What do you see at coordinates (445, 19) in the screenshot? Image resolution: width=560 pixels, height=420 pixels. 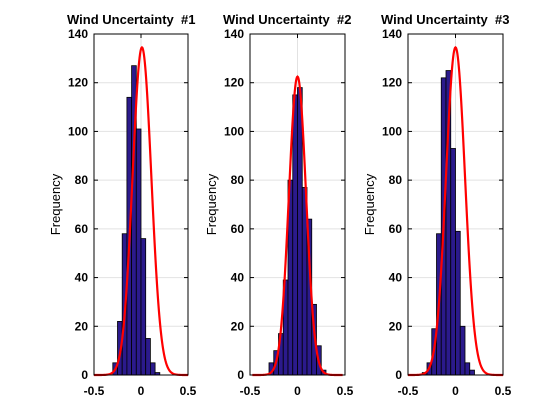 I see `chart-title: Wind Uncertainty #3` at bounding box center [445, 19].